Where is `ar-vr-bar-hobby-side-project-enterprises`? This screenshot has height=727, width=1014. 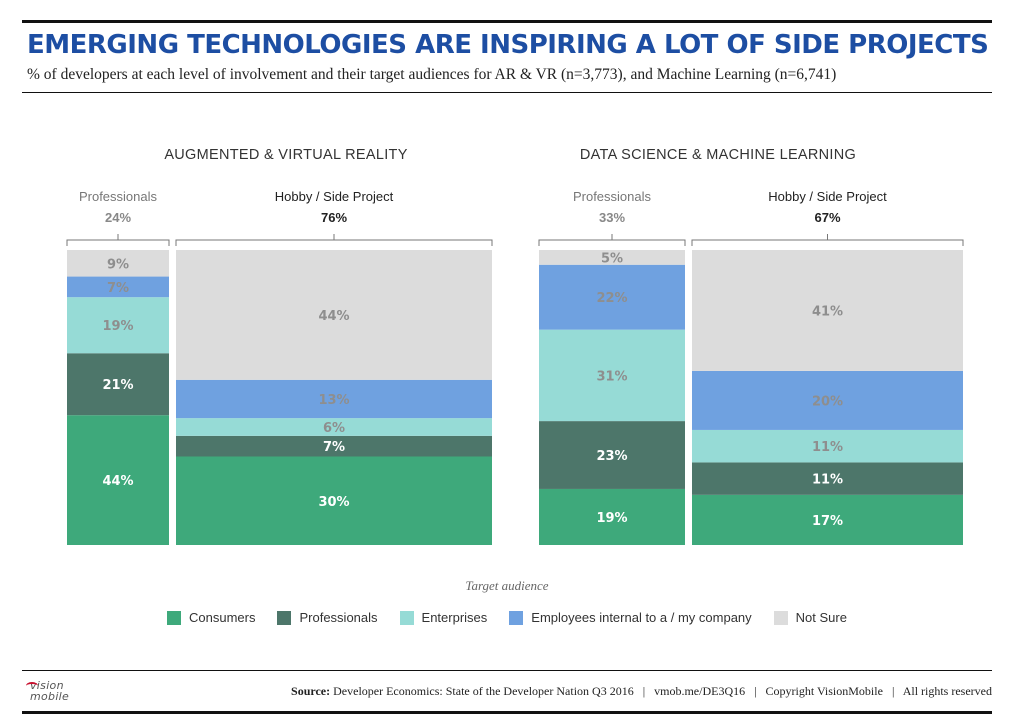
ar-vr-bar-hobby-side-project-enterprises is located at coordinates (334, 427).